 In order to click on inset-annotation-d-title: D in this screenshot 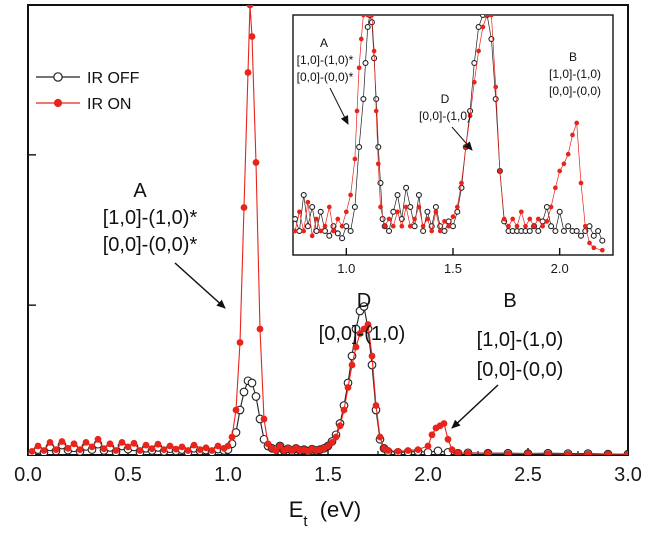, I will do `click(445, 99)`.